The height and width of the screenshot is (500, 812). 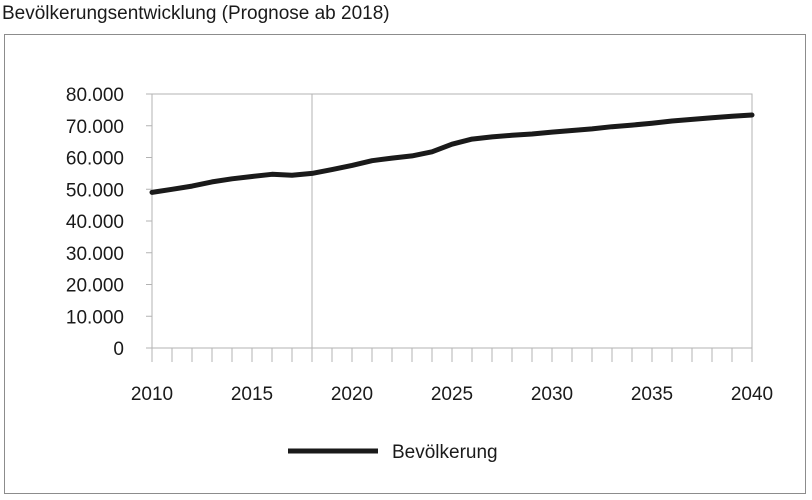 What do you see at coordinates (95, 286) in the screenshot?
I see `y-tick-label: 20.000` at bounding box center [95, 286].